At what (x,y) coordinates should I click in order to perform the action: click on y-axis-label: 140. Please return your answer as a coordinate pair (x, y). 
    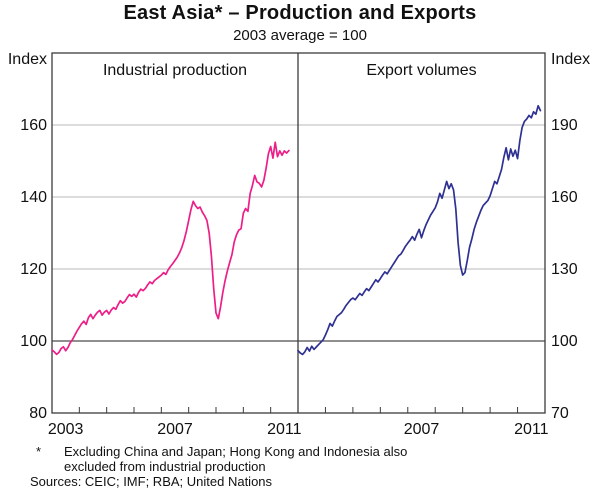
    Looking at the image, I should click on (33, 197).